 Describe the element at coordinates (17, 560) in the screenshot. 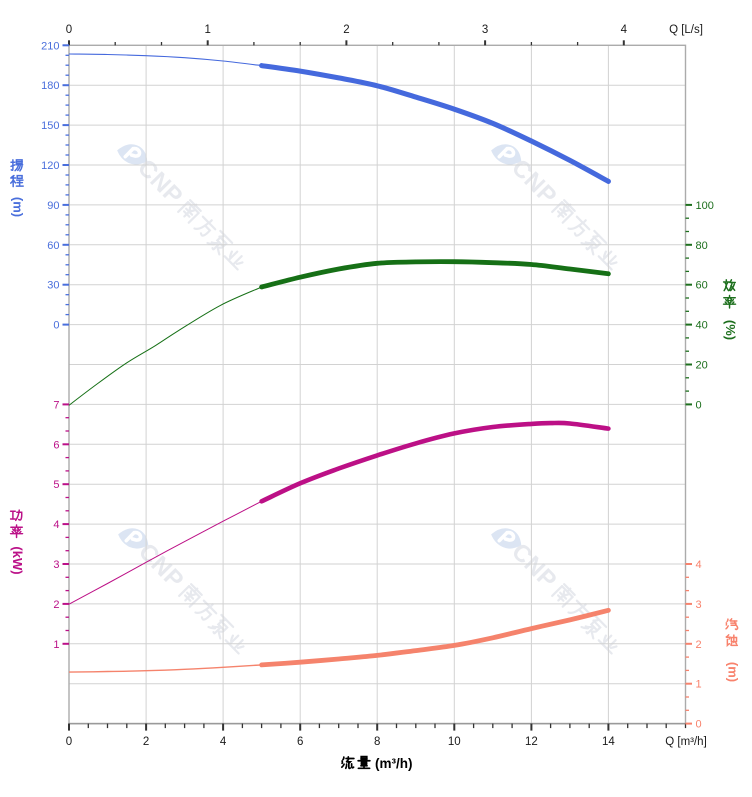

I see `svg-text: (kW)` at that location.